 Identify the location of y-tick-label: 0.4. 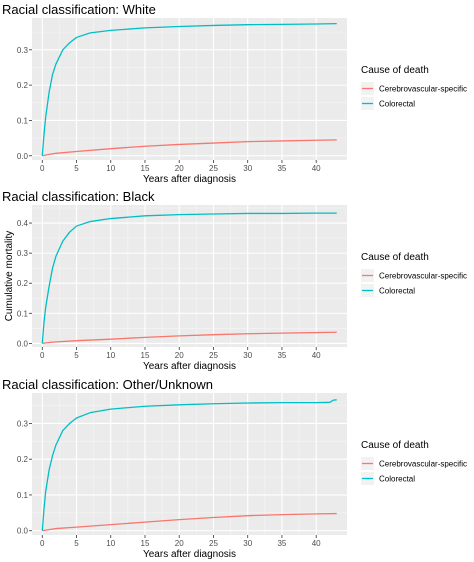
(23, 223).